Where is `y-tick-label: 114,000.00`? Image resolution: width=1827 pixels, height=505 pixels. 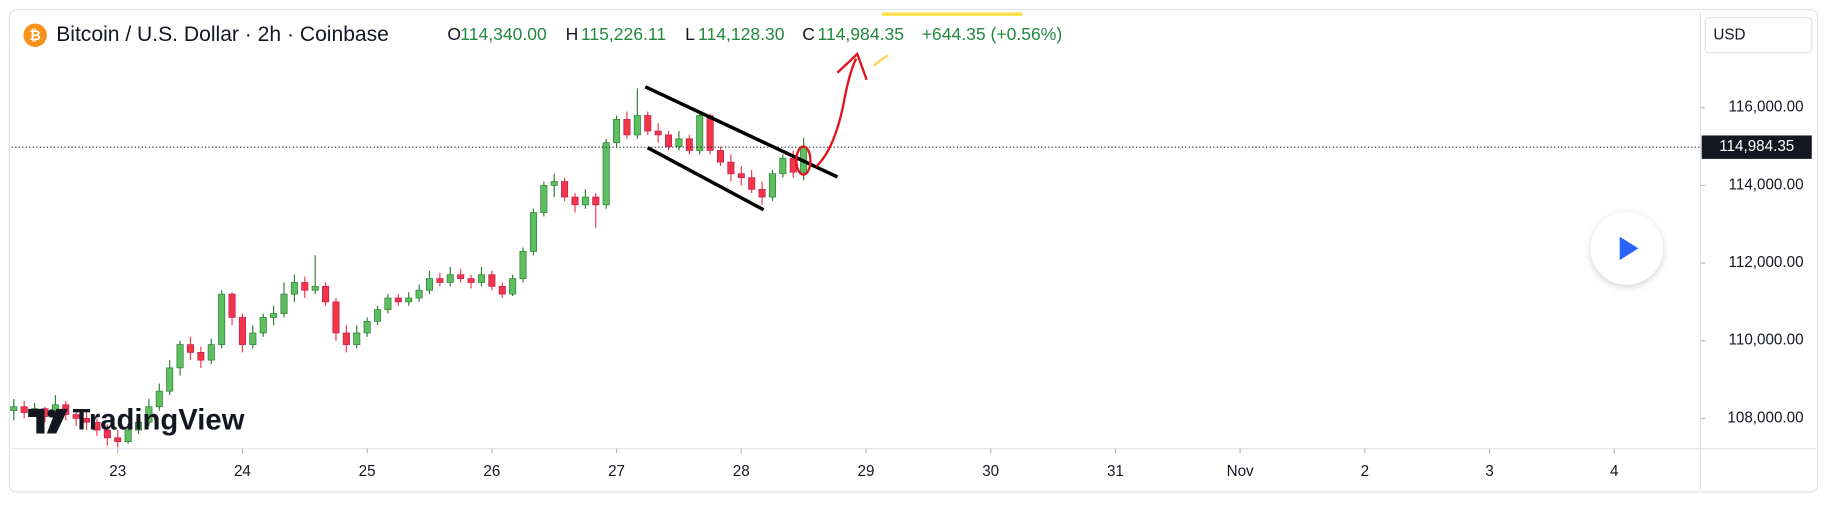
y-tick-label: 114,000.00 is located at coordinates (1766, 184).